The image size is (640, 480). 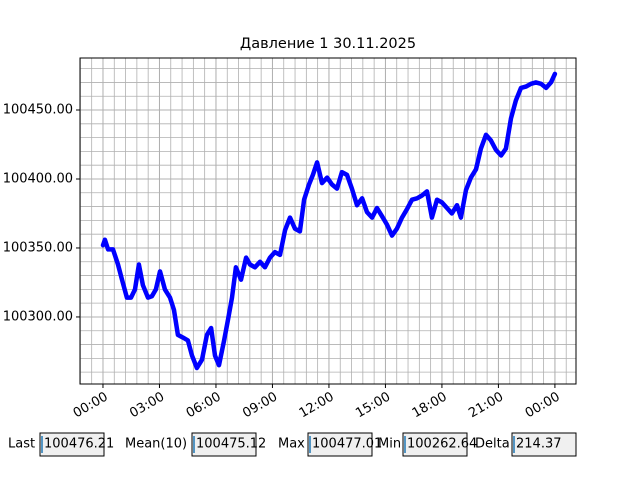 What do you see at coordinates (38, 110) in the screenshot?
I see `y-tick-label: 100450.00` at bounding box center [38, 110].